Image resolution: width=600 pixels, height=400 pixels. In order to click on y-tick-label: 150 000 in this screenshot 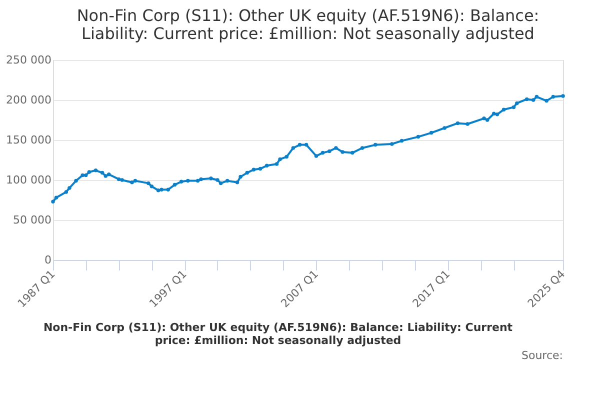, I will do `click(29, 140)`.